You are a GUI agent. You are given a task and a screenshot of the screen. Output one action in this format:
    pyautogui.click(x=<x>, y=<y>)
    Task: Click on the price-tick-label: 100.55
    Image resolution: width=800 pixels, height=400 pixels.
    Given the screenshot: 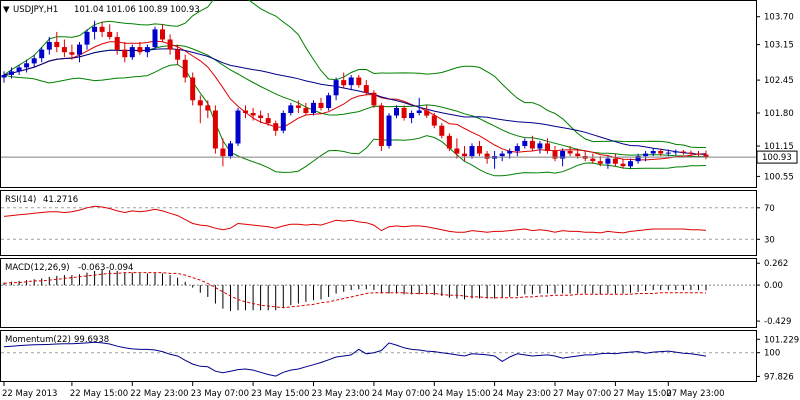 What is the action you would take?
    pyautogui.click(x=779, y=177)
    